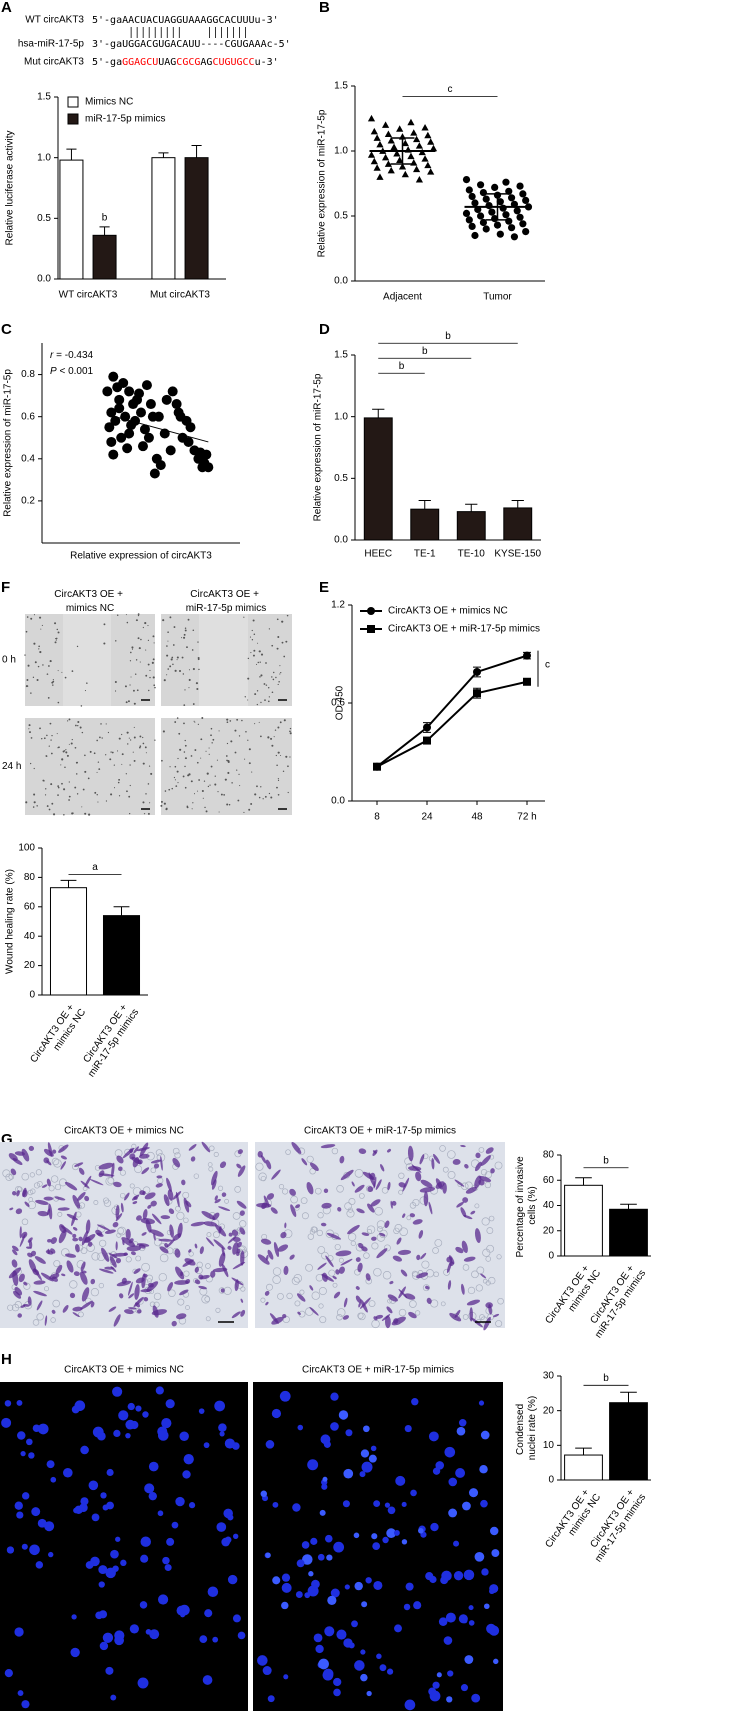 The width and height of the screenshot is (743, 1711). What do you see at coordinates (72, 355) in the screenshot?
I see `annotation: r = -0.434` at bounding box center [72, 355].